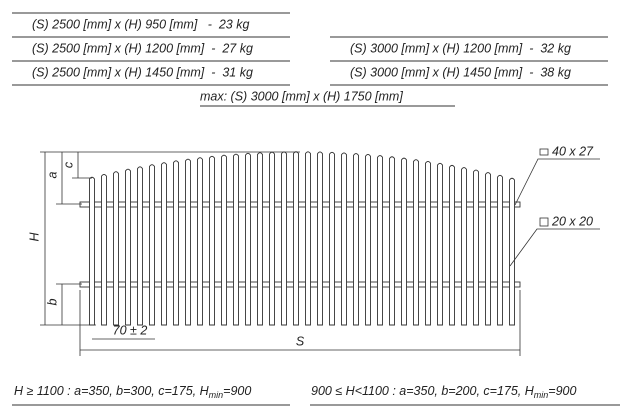  What do you see at coordinates (52, 301) in the screenshot?
I see `dimension-label: b` at bounding box center [52, 301].